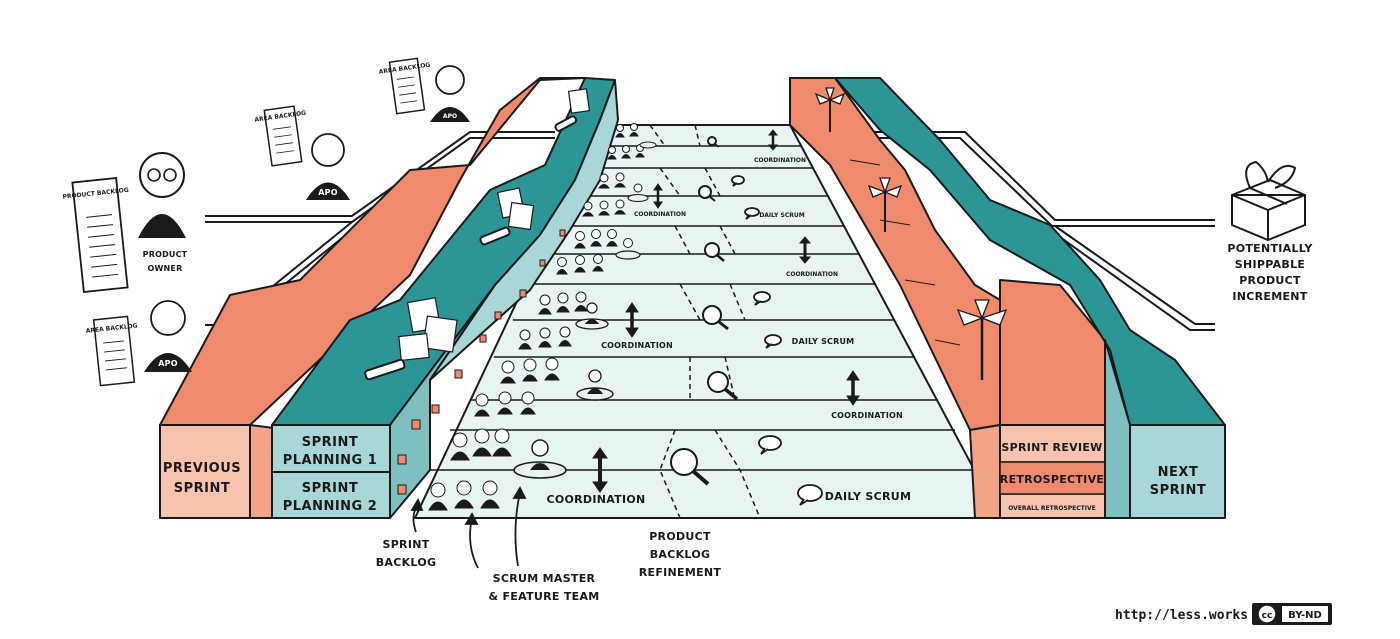 Image resolution: width=1400 pixels, height=639 pixels. I want to click on marker-pens, so click(471, 248).